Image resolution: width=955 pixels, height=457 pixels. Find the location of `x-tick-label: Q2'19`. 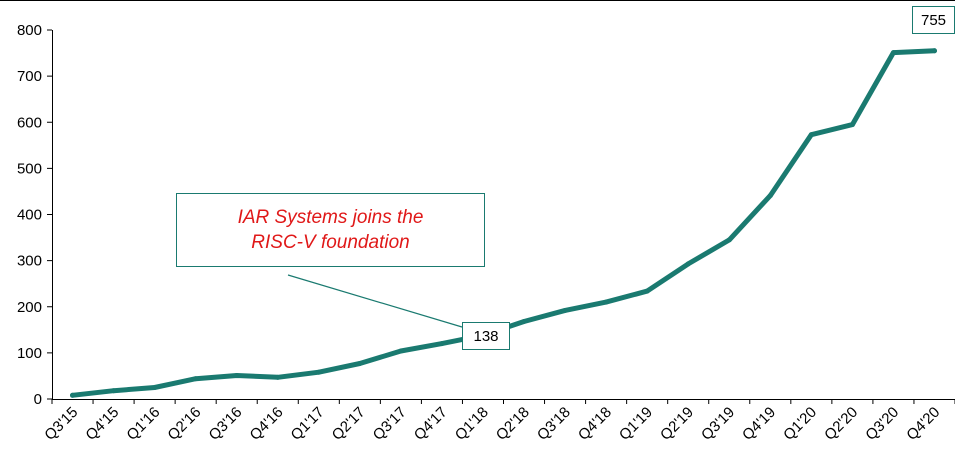

x-tick-label: Q2'19 is located at coordinates (677, 424).